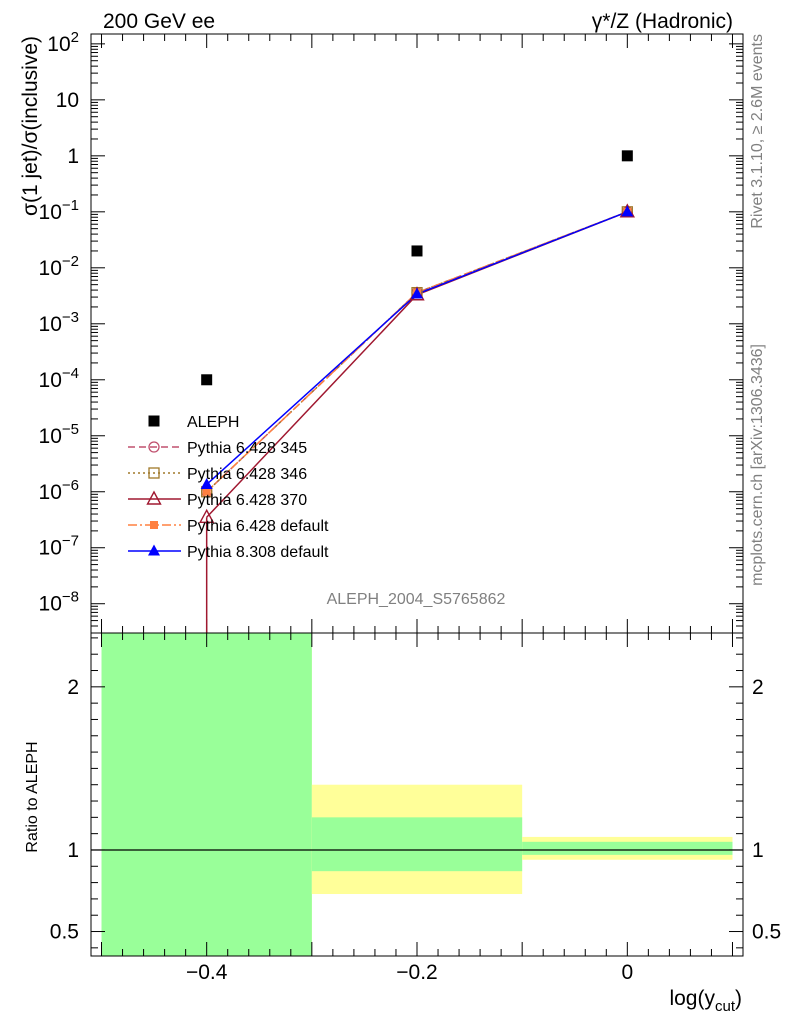  What do you see at coordinates (154, 550) in the screenshot?
I see `legend-marker-p8` at bounding box center [154, 550].